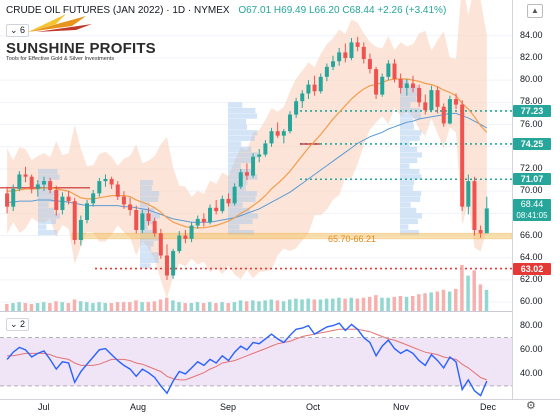 This screenshot has height=417, width=560. Describe the element at coordinates (18, 324) in the screenshot. I see `oscillator-badge: ⌄ 2` at that location.